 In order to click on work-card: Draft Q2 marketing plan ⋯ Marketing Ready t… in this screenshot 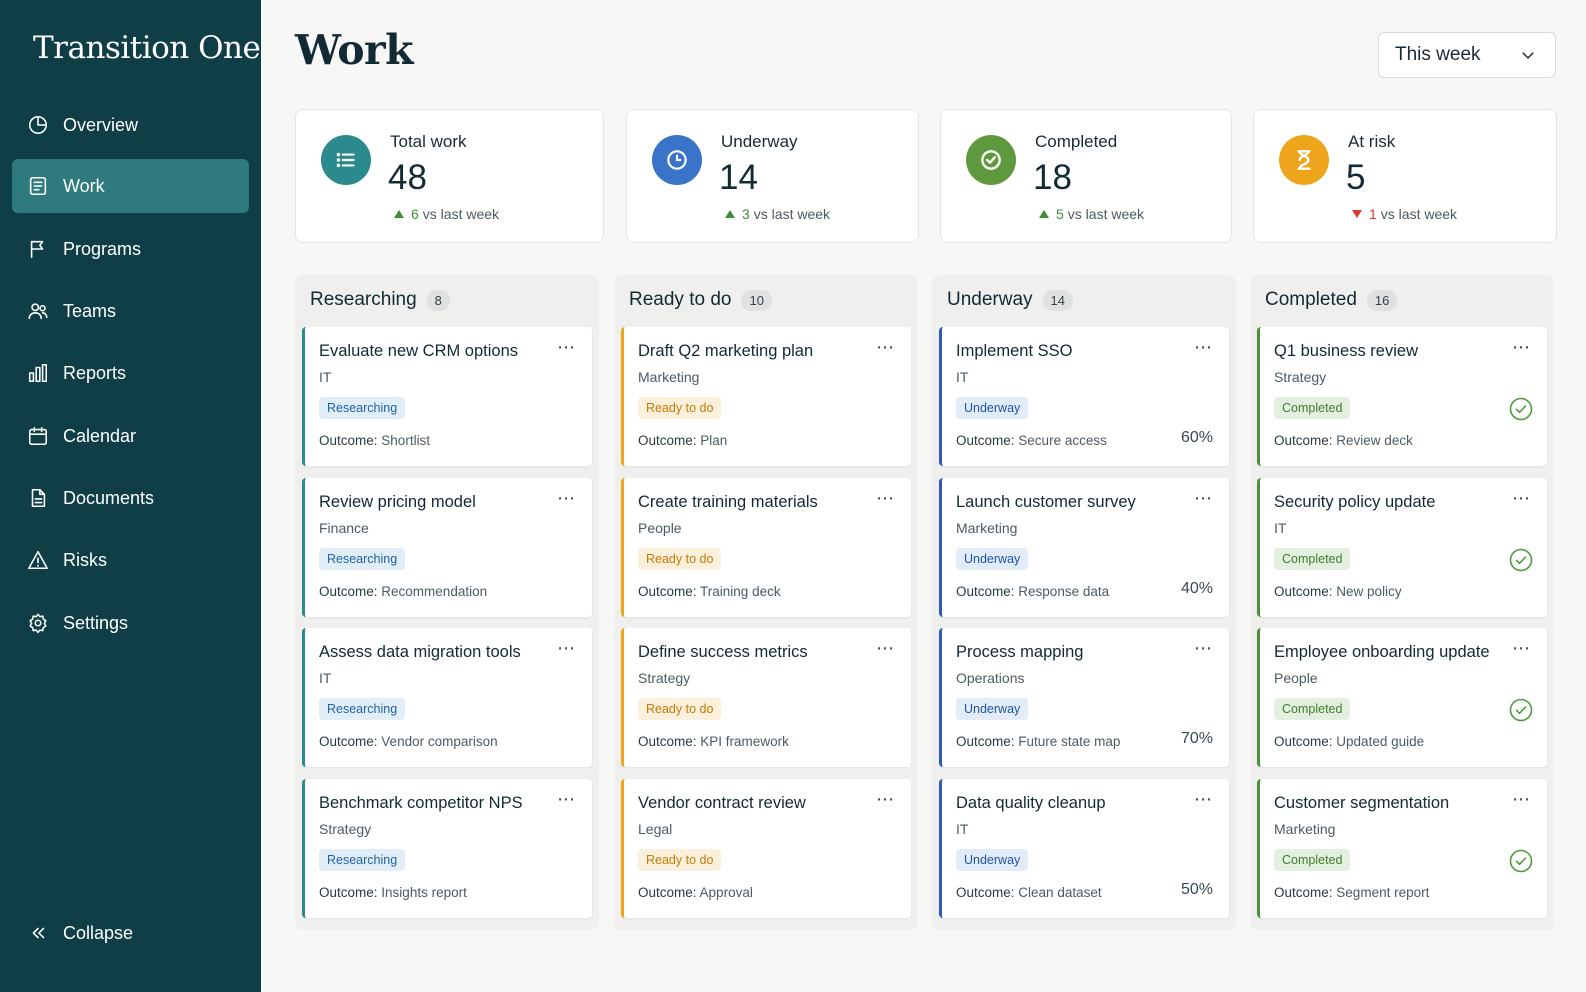, I will do `click(766, 396)`.